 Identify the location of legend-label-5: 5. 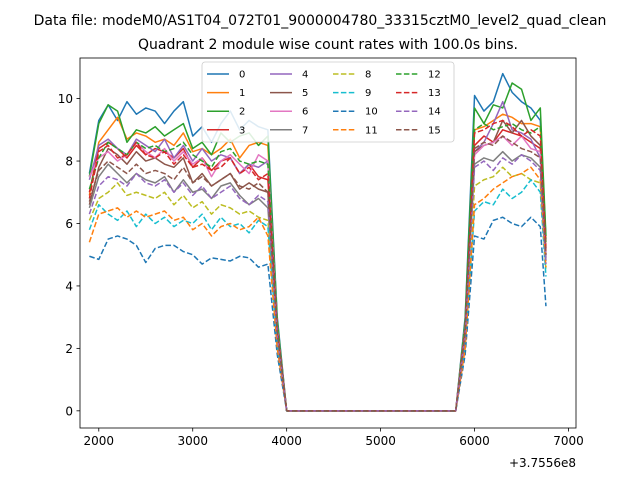
(305, 93).